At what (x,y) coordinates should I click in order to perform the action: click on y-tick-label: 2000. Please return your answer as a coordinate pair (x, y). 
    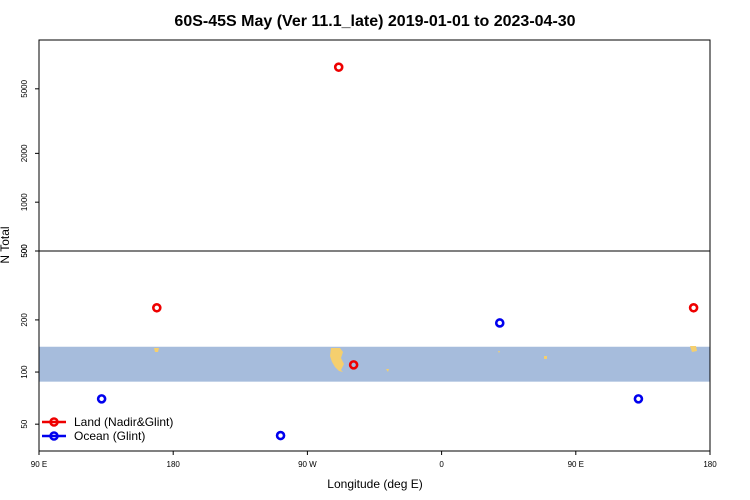
    Looking at the image, I should click on (24, 153).